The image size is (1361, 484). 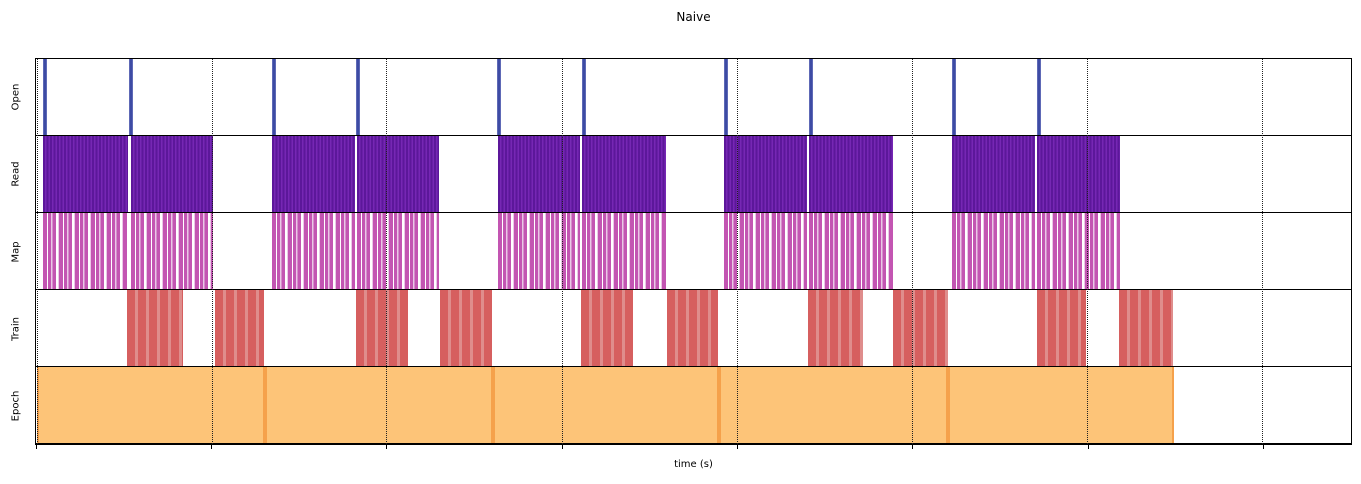 What do you see at coordinates (693, 17) in the screenshot?
I see `chart-title: Naive` at bounding box center [693, 17].